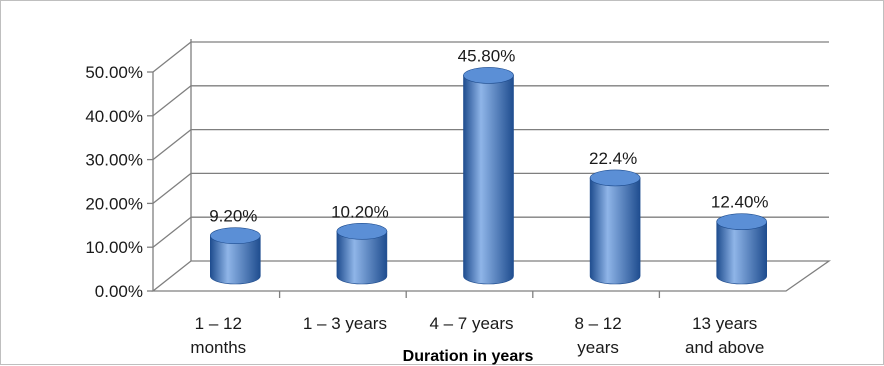 This screenshot has width=884, height=366. I want to click on floor, so click(491, 276).